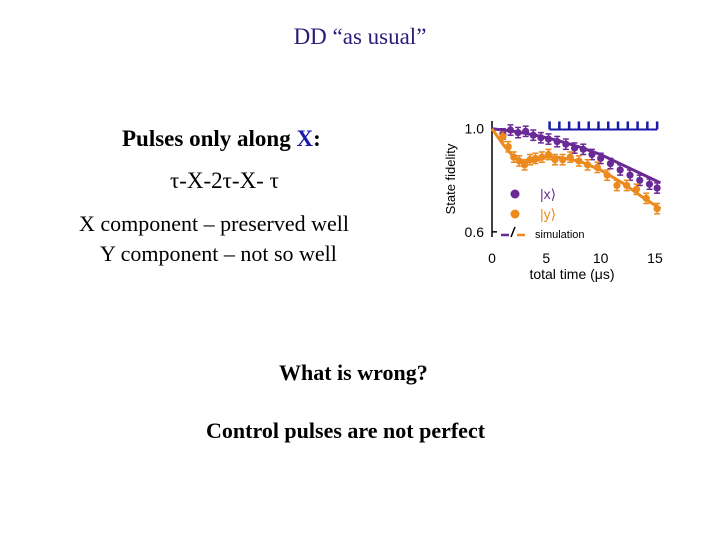  I want to click on pulses-axis: X, so click(305, 138).